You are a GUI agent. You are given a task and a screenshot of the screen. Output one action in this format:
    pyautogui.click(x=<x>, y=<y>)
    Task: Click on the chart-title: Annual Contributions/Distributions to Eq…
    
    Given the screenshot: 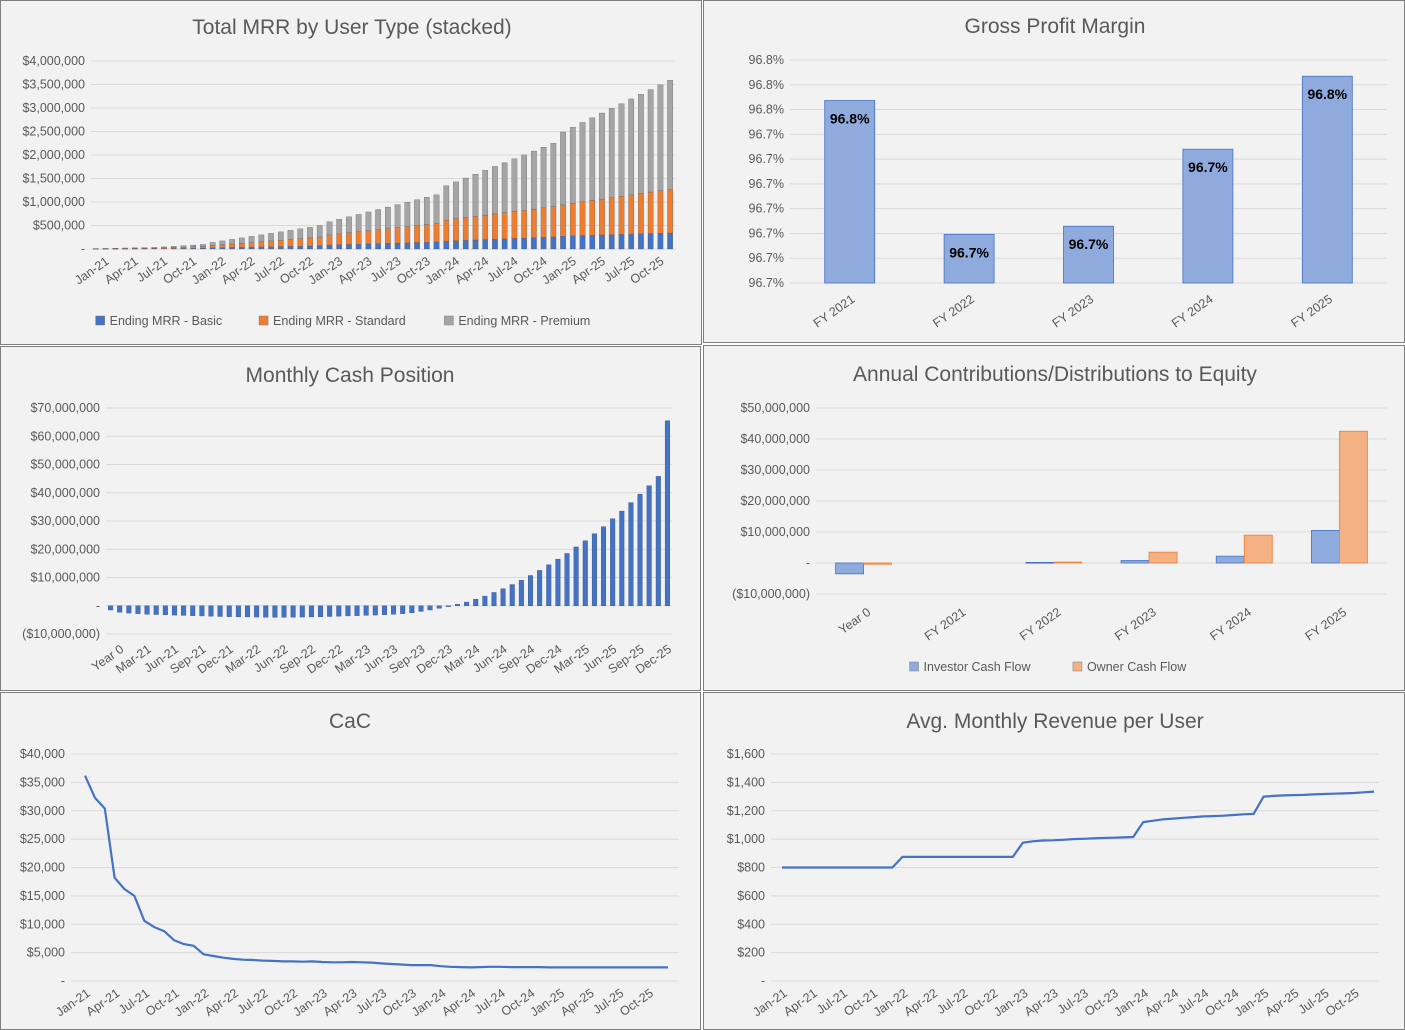 What is the action you would take?
    pyautogui.click(x=1055, y=374)
    